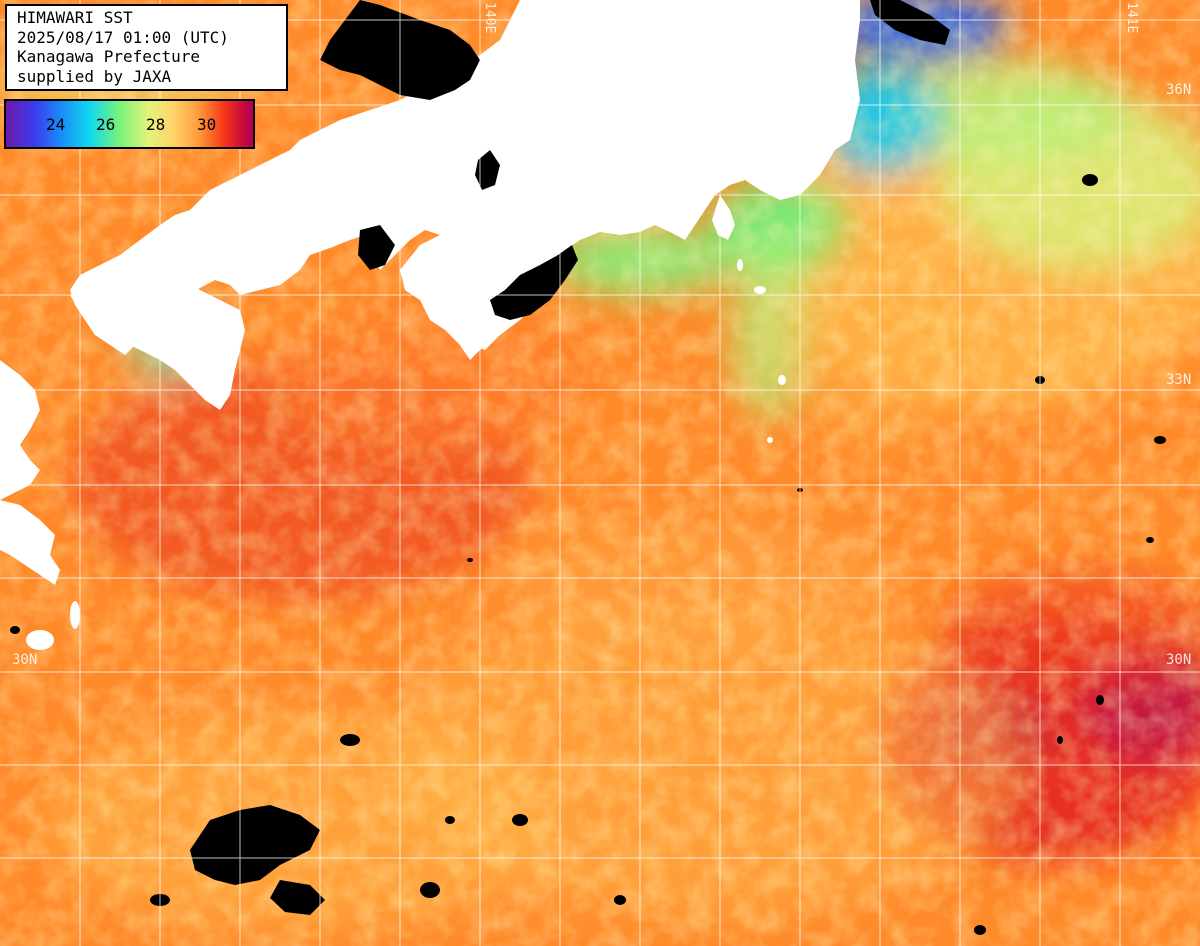  I want to click on lon-label-141e: 141E, so click(1131, 18).